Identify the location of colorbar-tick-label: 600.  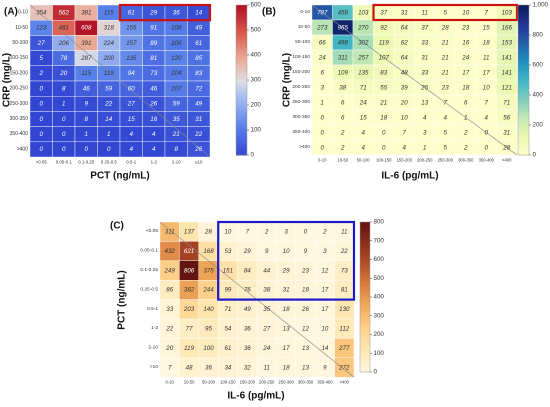
(379, 259).